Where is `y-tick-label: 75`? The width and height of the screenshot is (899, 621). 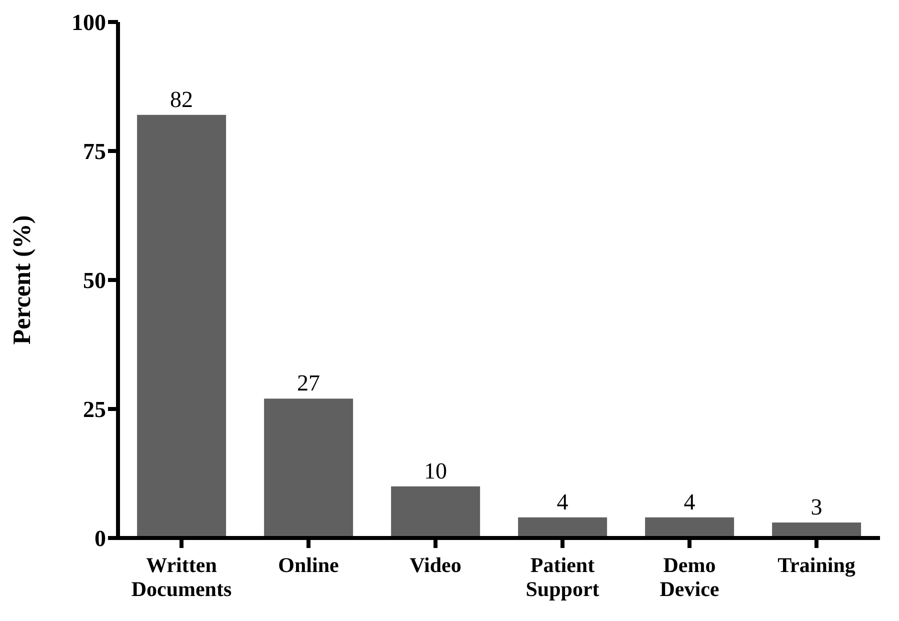 y-tick-label: 75 is located at coordinates (94, 151).